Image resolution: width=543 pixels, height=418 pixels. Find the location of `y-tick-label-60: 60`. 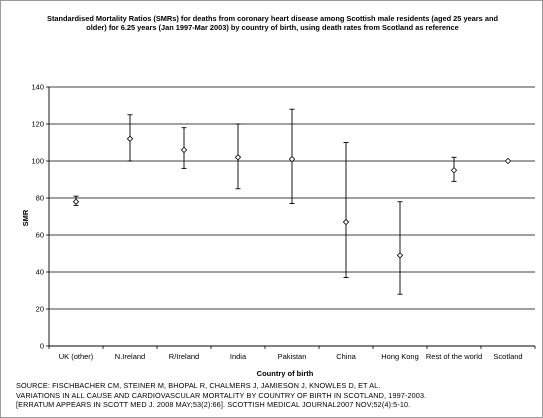

y-tick-label-60: 60 is located at coordinates (40, 235).